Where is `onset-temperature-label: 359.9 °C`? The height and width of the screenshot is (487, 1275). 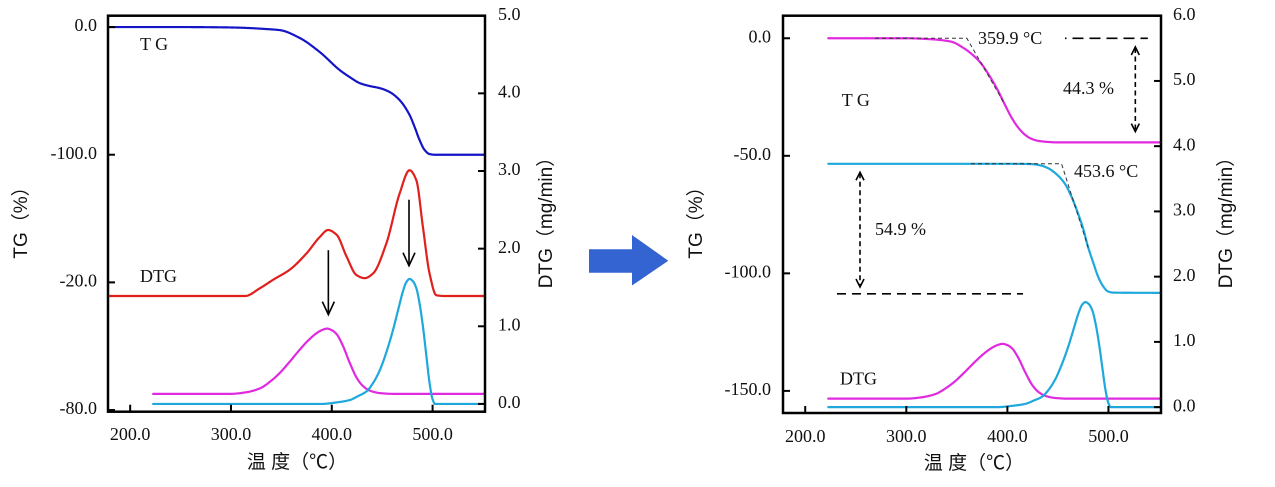 onset-temperature-label: 359.9 °C is located at coordinates (1010, 38).